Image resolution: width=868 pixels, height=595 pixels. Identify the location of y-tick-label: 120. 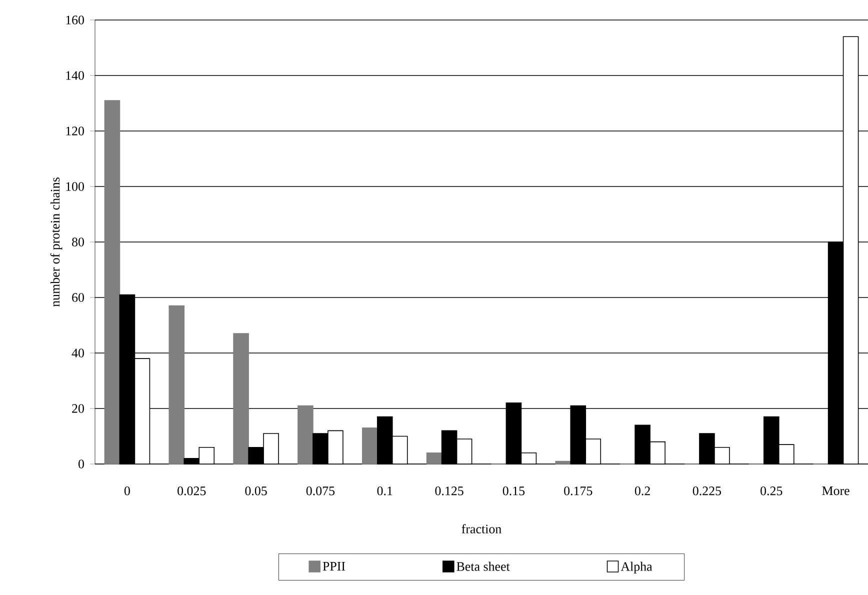
(75, 131).